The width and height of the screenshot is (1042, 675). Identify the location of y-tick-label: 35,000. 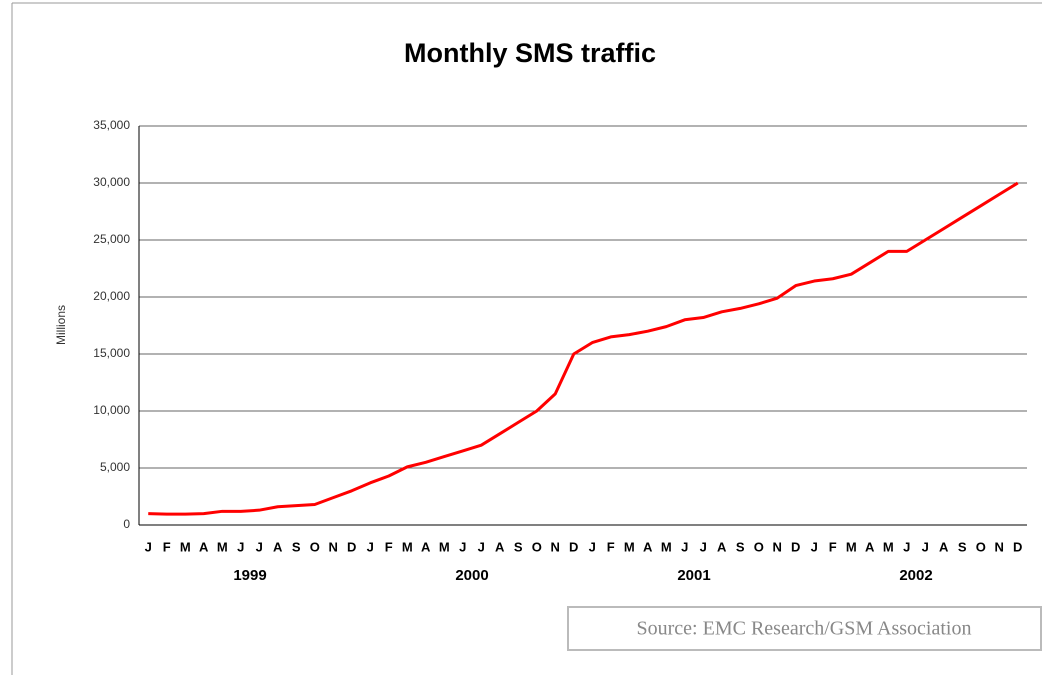
(111, 125).